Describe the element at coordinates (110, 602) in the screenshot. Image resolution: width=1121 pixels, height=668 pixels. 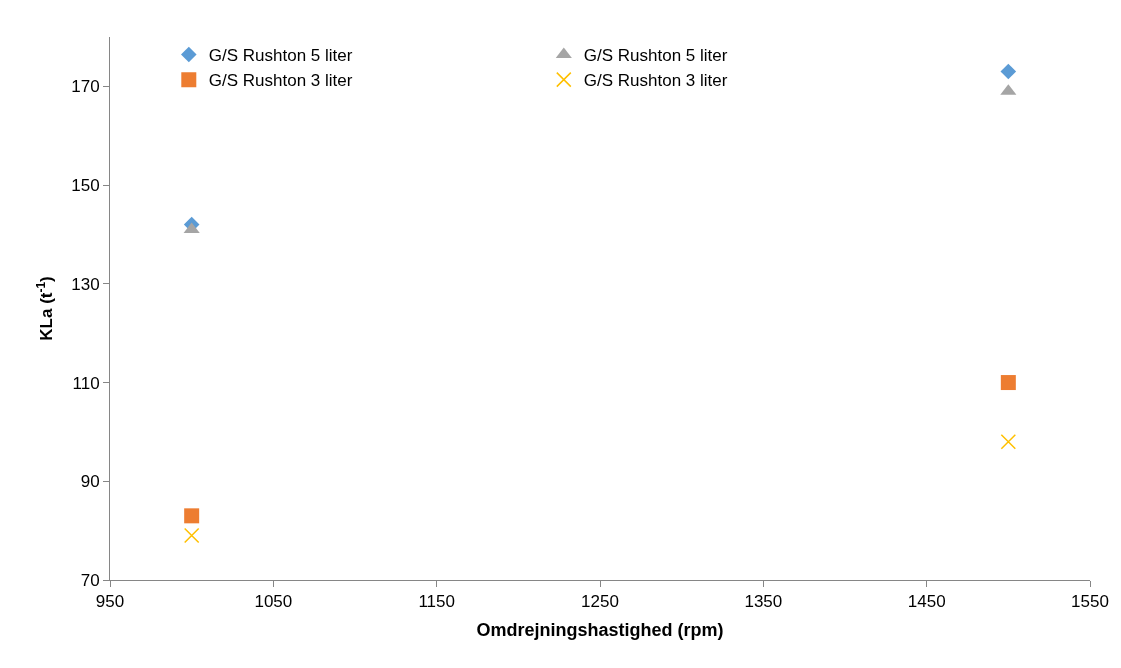
I see `x-tick-label: 950` at that location.